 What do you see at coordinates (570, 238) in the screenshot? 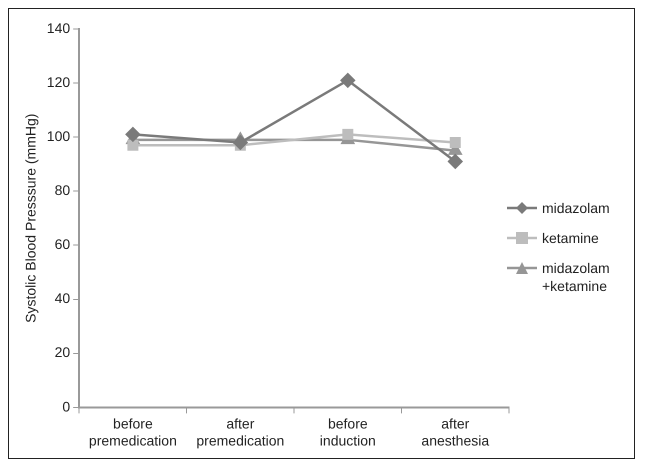
I see `legend-label: ketamine` at bounding box center [570, 238].